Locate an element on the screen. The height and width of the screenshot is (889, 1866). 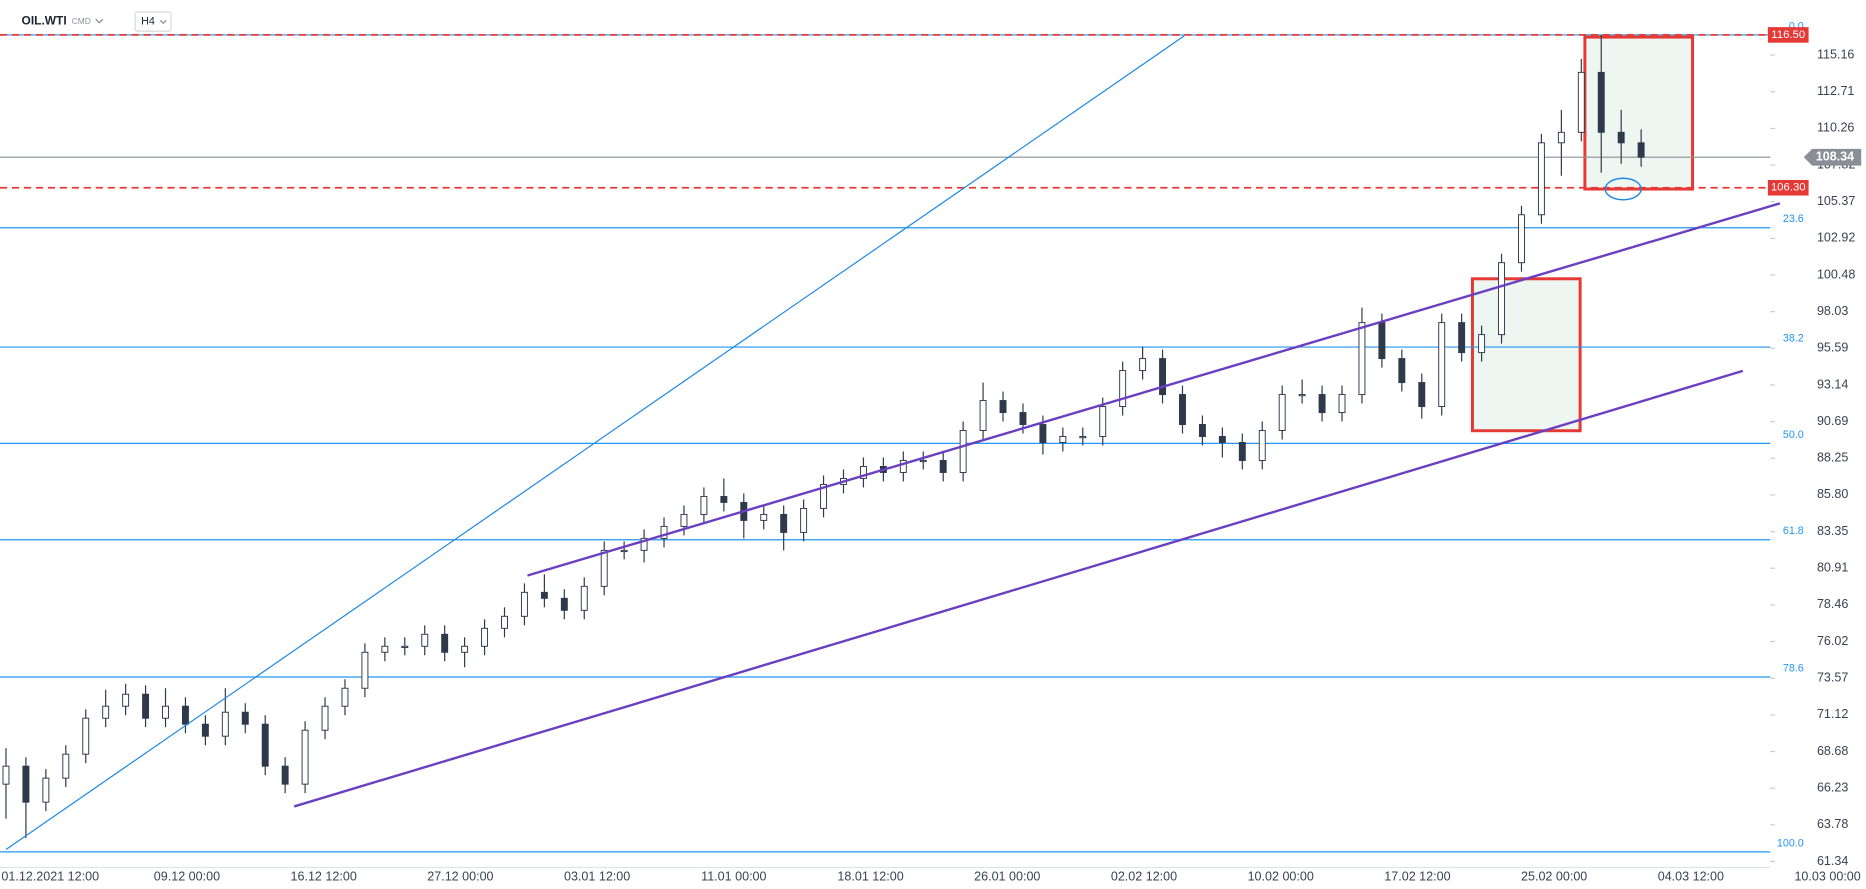
y-tick-label: 102.92 is located at coordinates (1836, 238).